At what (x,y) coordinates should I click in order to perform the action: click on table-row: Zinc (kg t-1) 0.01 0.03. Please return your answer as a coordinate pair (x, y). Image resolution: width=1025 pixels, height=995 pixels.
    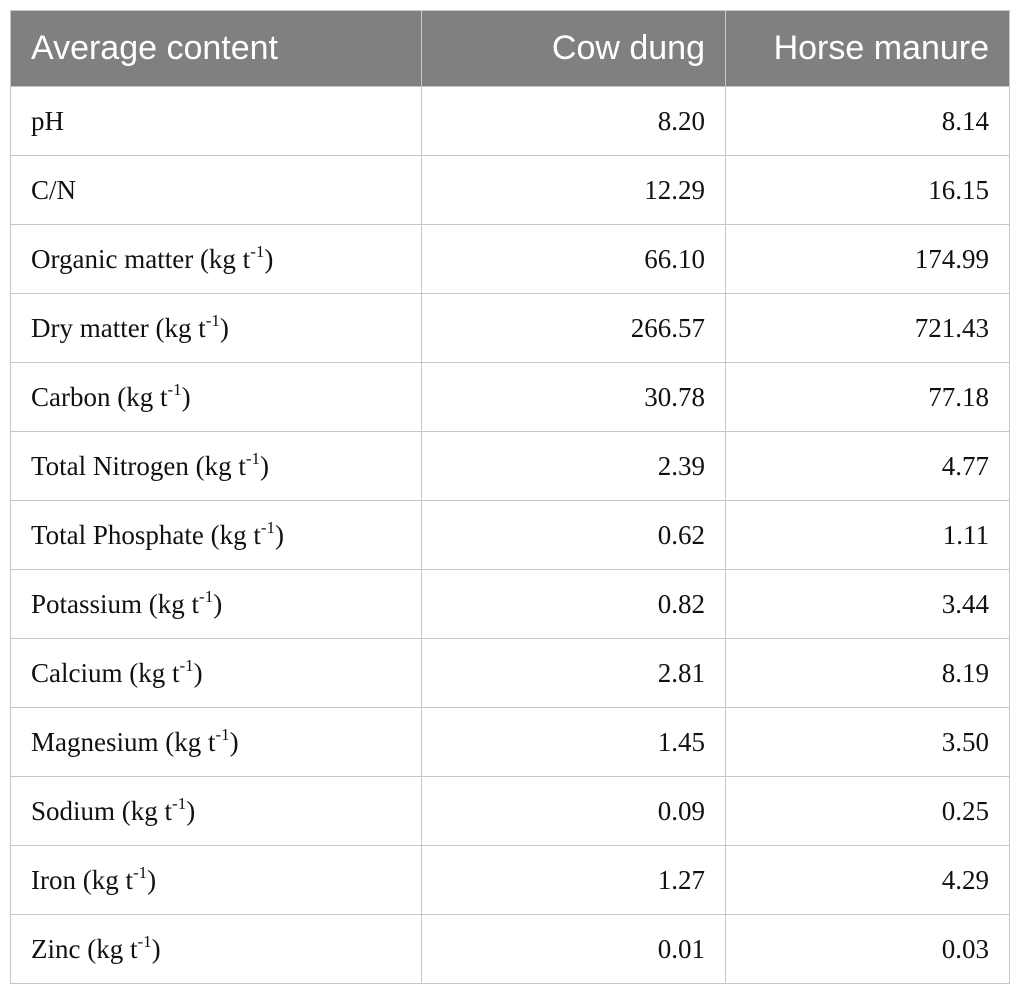
    Looking at the image, I should click on (510, 949).